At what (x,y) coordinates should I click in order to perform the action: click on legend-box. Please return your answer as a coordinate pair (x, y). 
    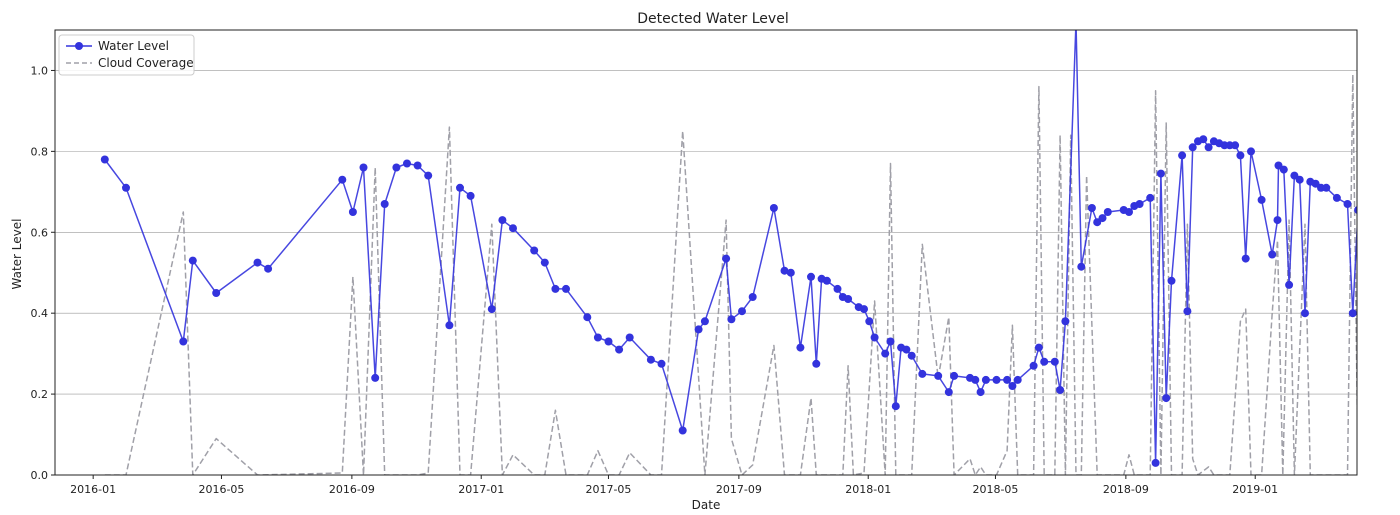
    Looking at the image, I should click on (126, 55).